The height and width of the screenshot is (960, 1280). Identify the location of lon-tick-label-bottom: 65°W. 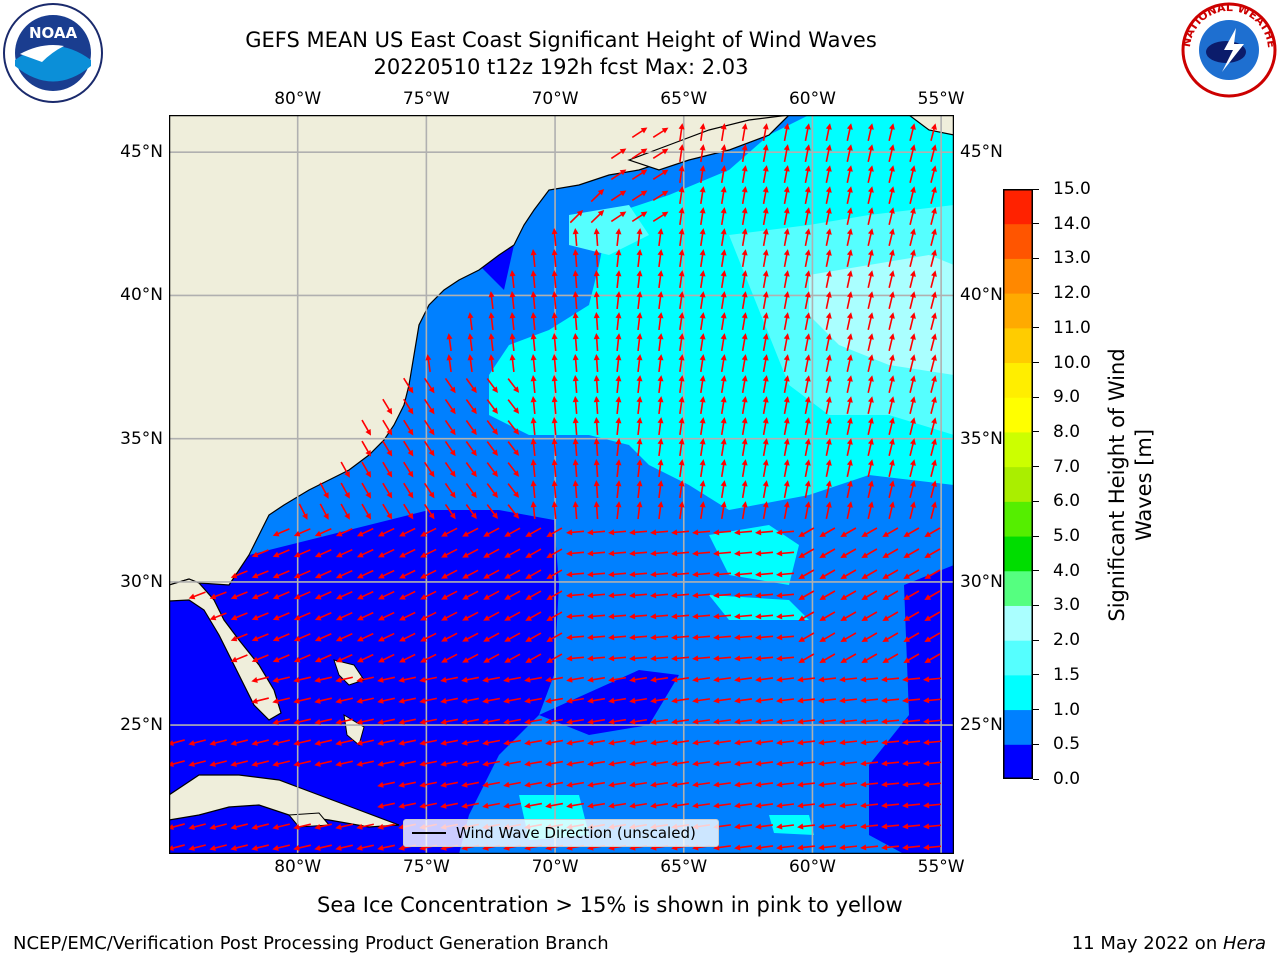
(684, 867).